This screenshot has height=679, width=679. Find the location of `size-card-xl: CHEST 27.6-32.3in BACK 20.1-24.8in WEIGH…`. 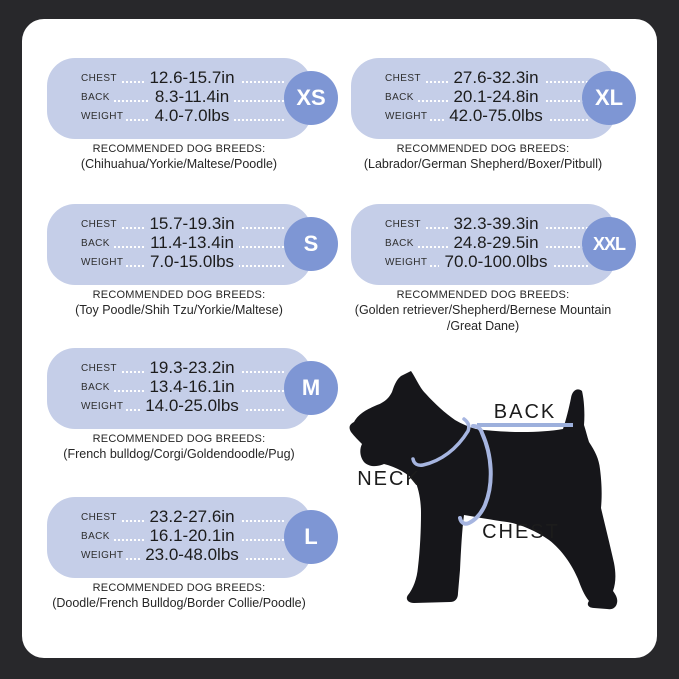

size-card-xl: CHEST 27.6-32.3in BACK 20.1-24.8in WEIGH… is located at coordinates (493, 98).